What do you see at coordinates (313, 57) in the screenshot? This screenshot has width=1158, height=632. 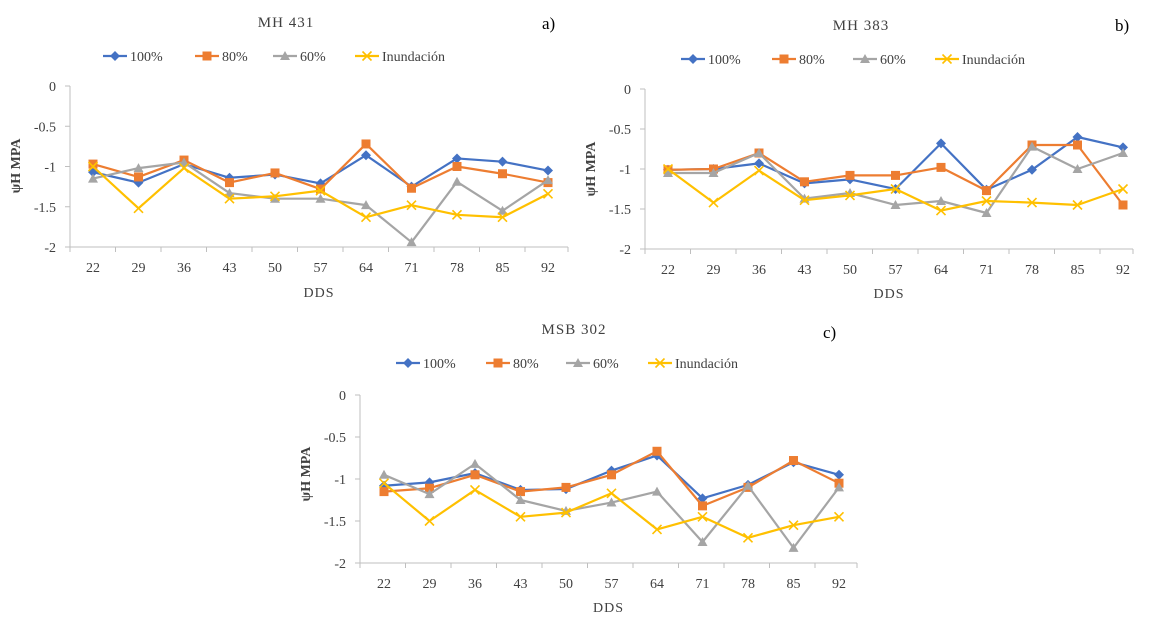 I see `legend-label: 60%` at bounding box center [313, 57].